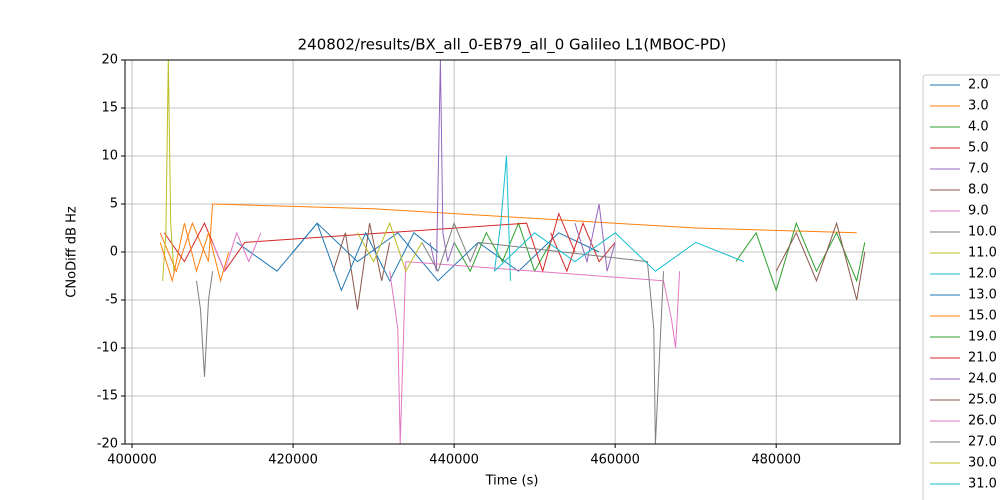  What do you see at coordinates (776, 460) in the screenshot?
I see `x-tick-label: 480000` at bounding box center [776, 460].